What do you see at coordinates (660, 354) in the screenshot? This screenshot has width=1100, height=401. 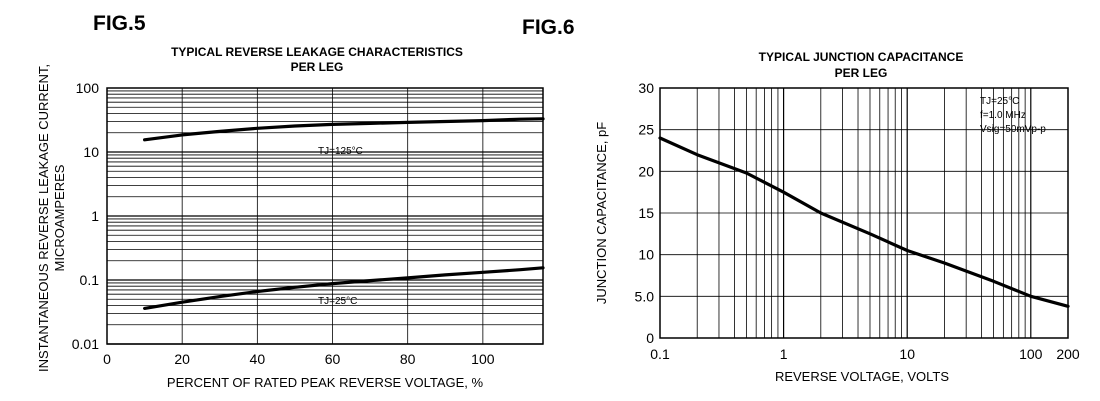 I see `fig6-x-tick-0.1: 0.1` at bounding box center [660, 354].